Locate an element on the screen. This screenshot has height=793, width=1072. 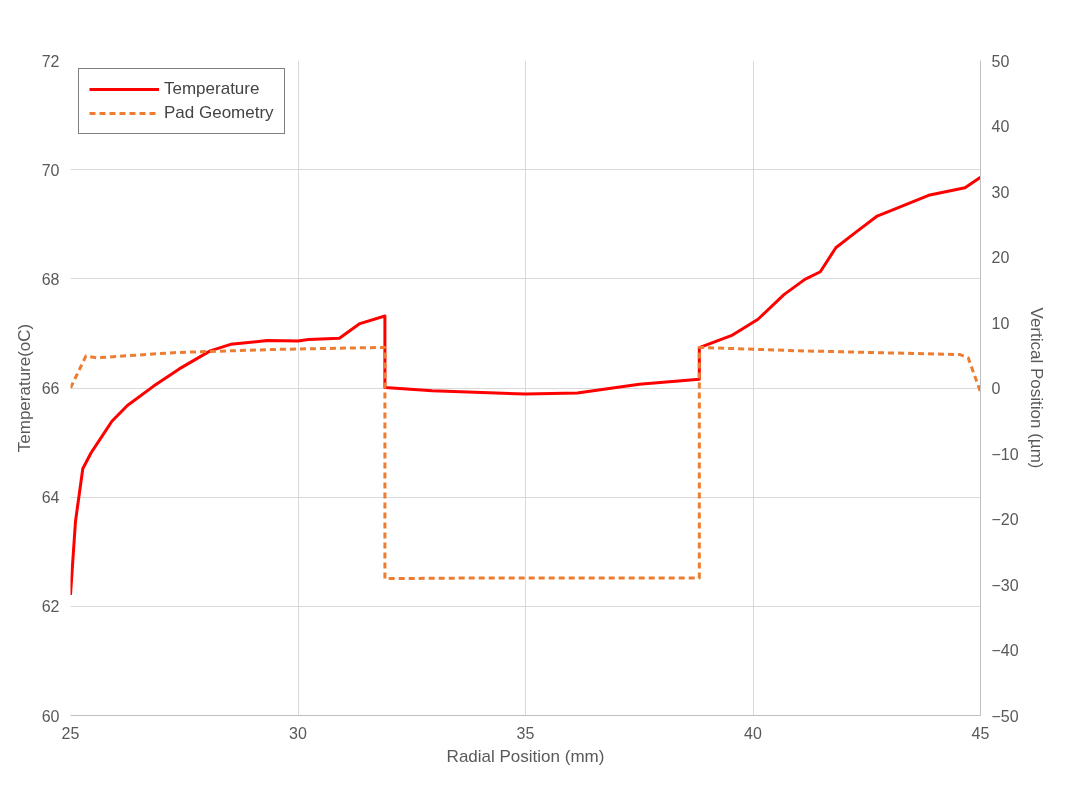
y-axis-title: Temperature(oC) is located at coordinates (24, 388).